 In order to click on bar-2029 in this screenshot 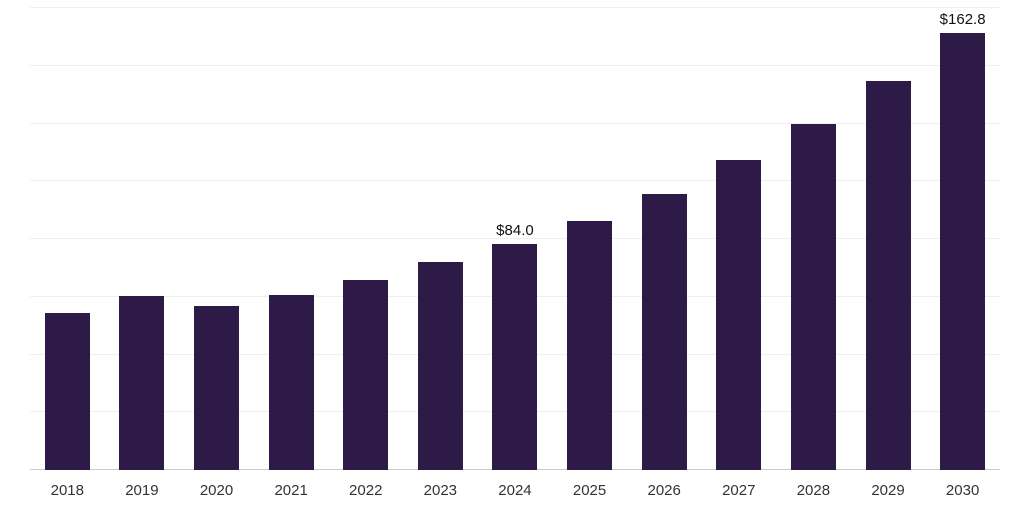, I will do `click(888, 275)`.